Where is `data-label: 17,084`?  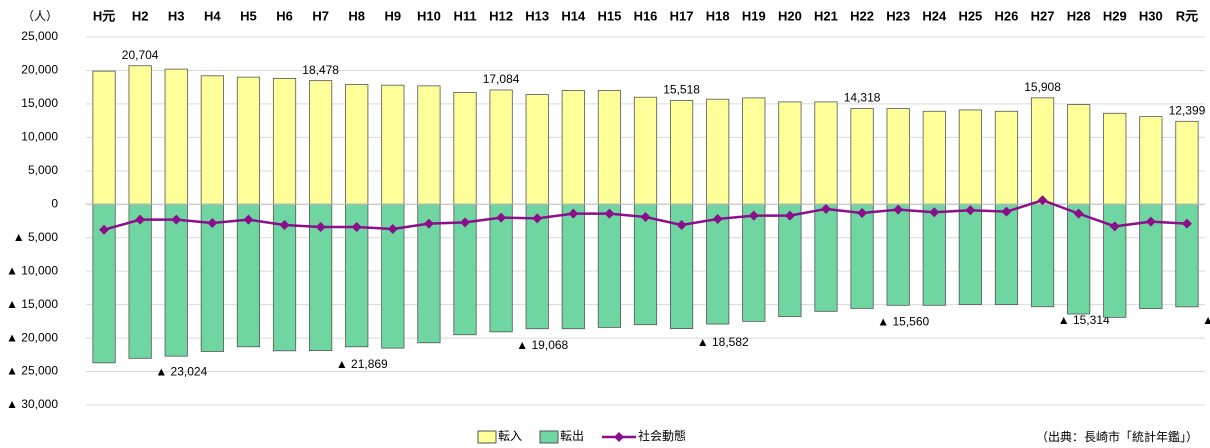 data-label: 17,084 is located at coordinates (501, 79).